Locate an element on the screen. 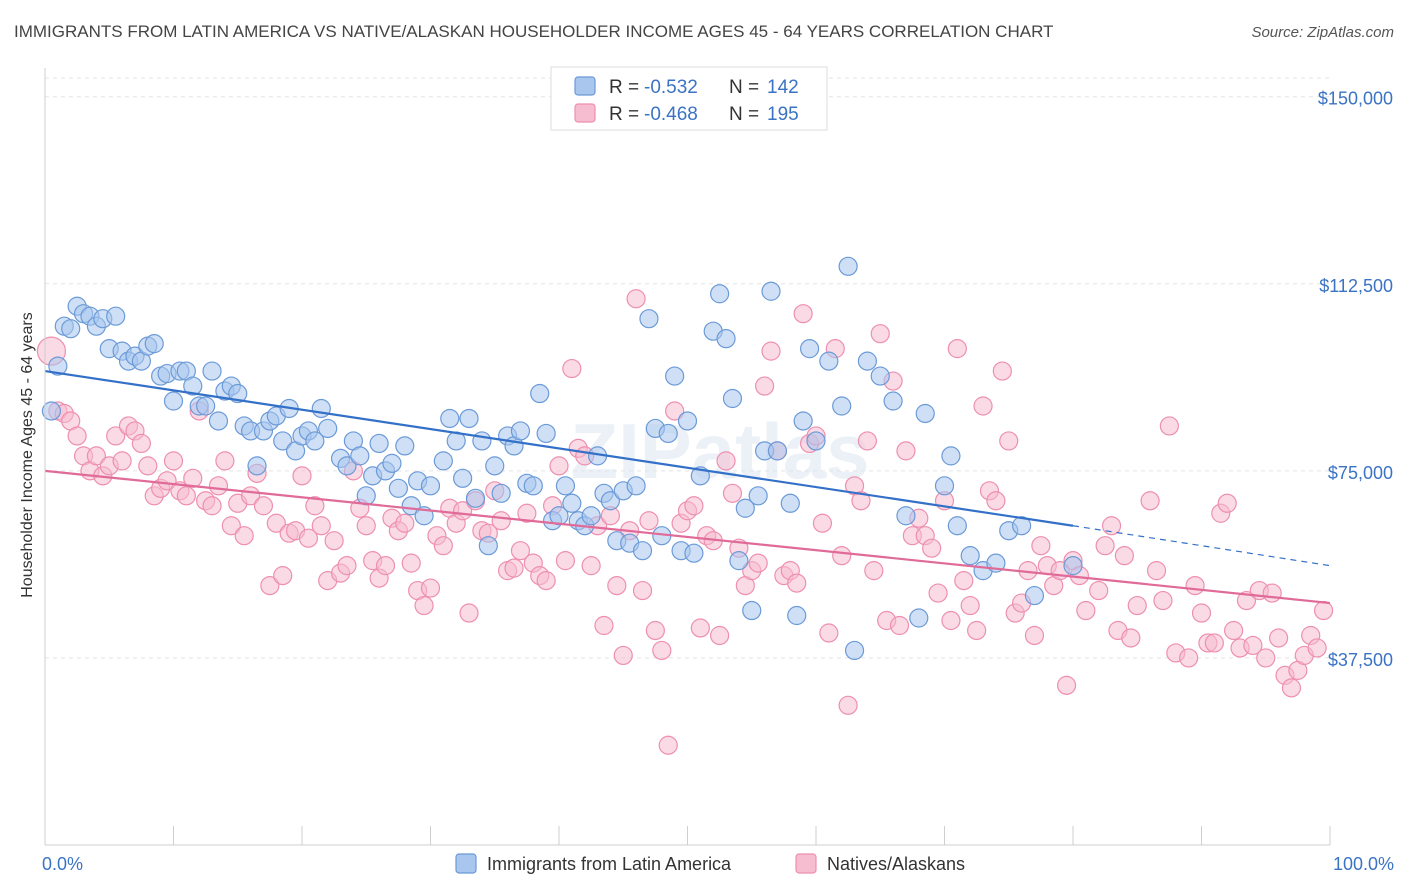 The width and height of the screenshot is (1406, 892). y-tick-label-2: $112,500 is located at coordinates (1356, 286).